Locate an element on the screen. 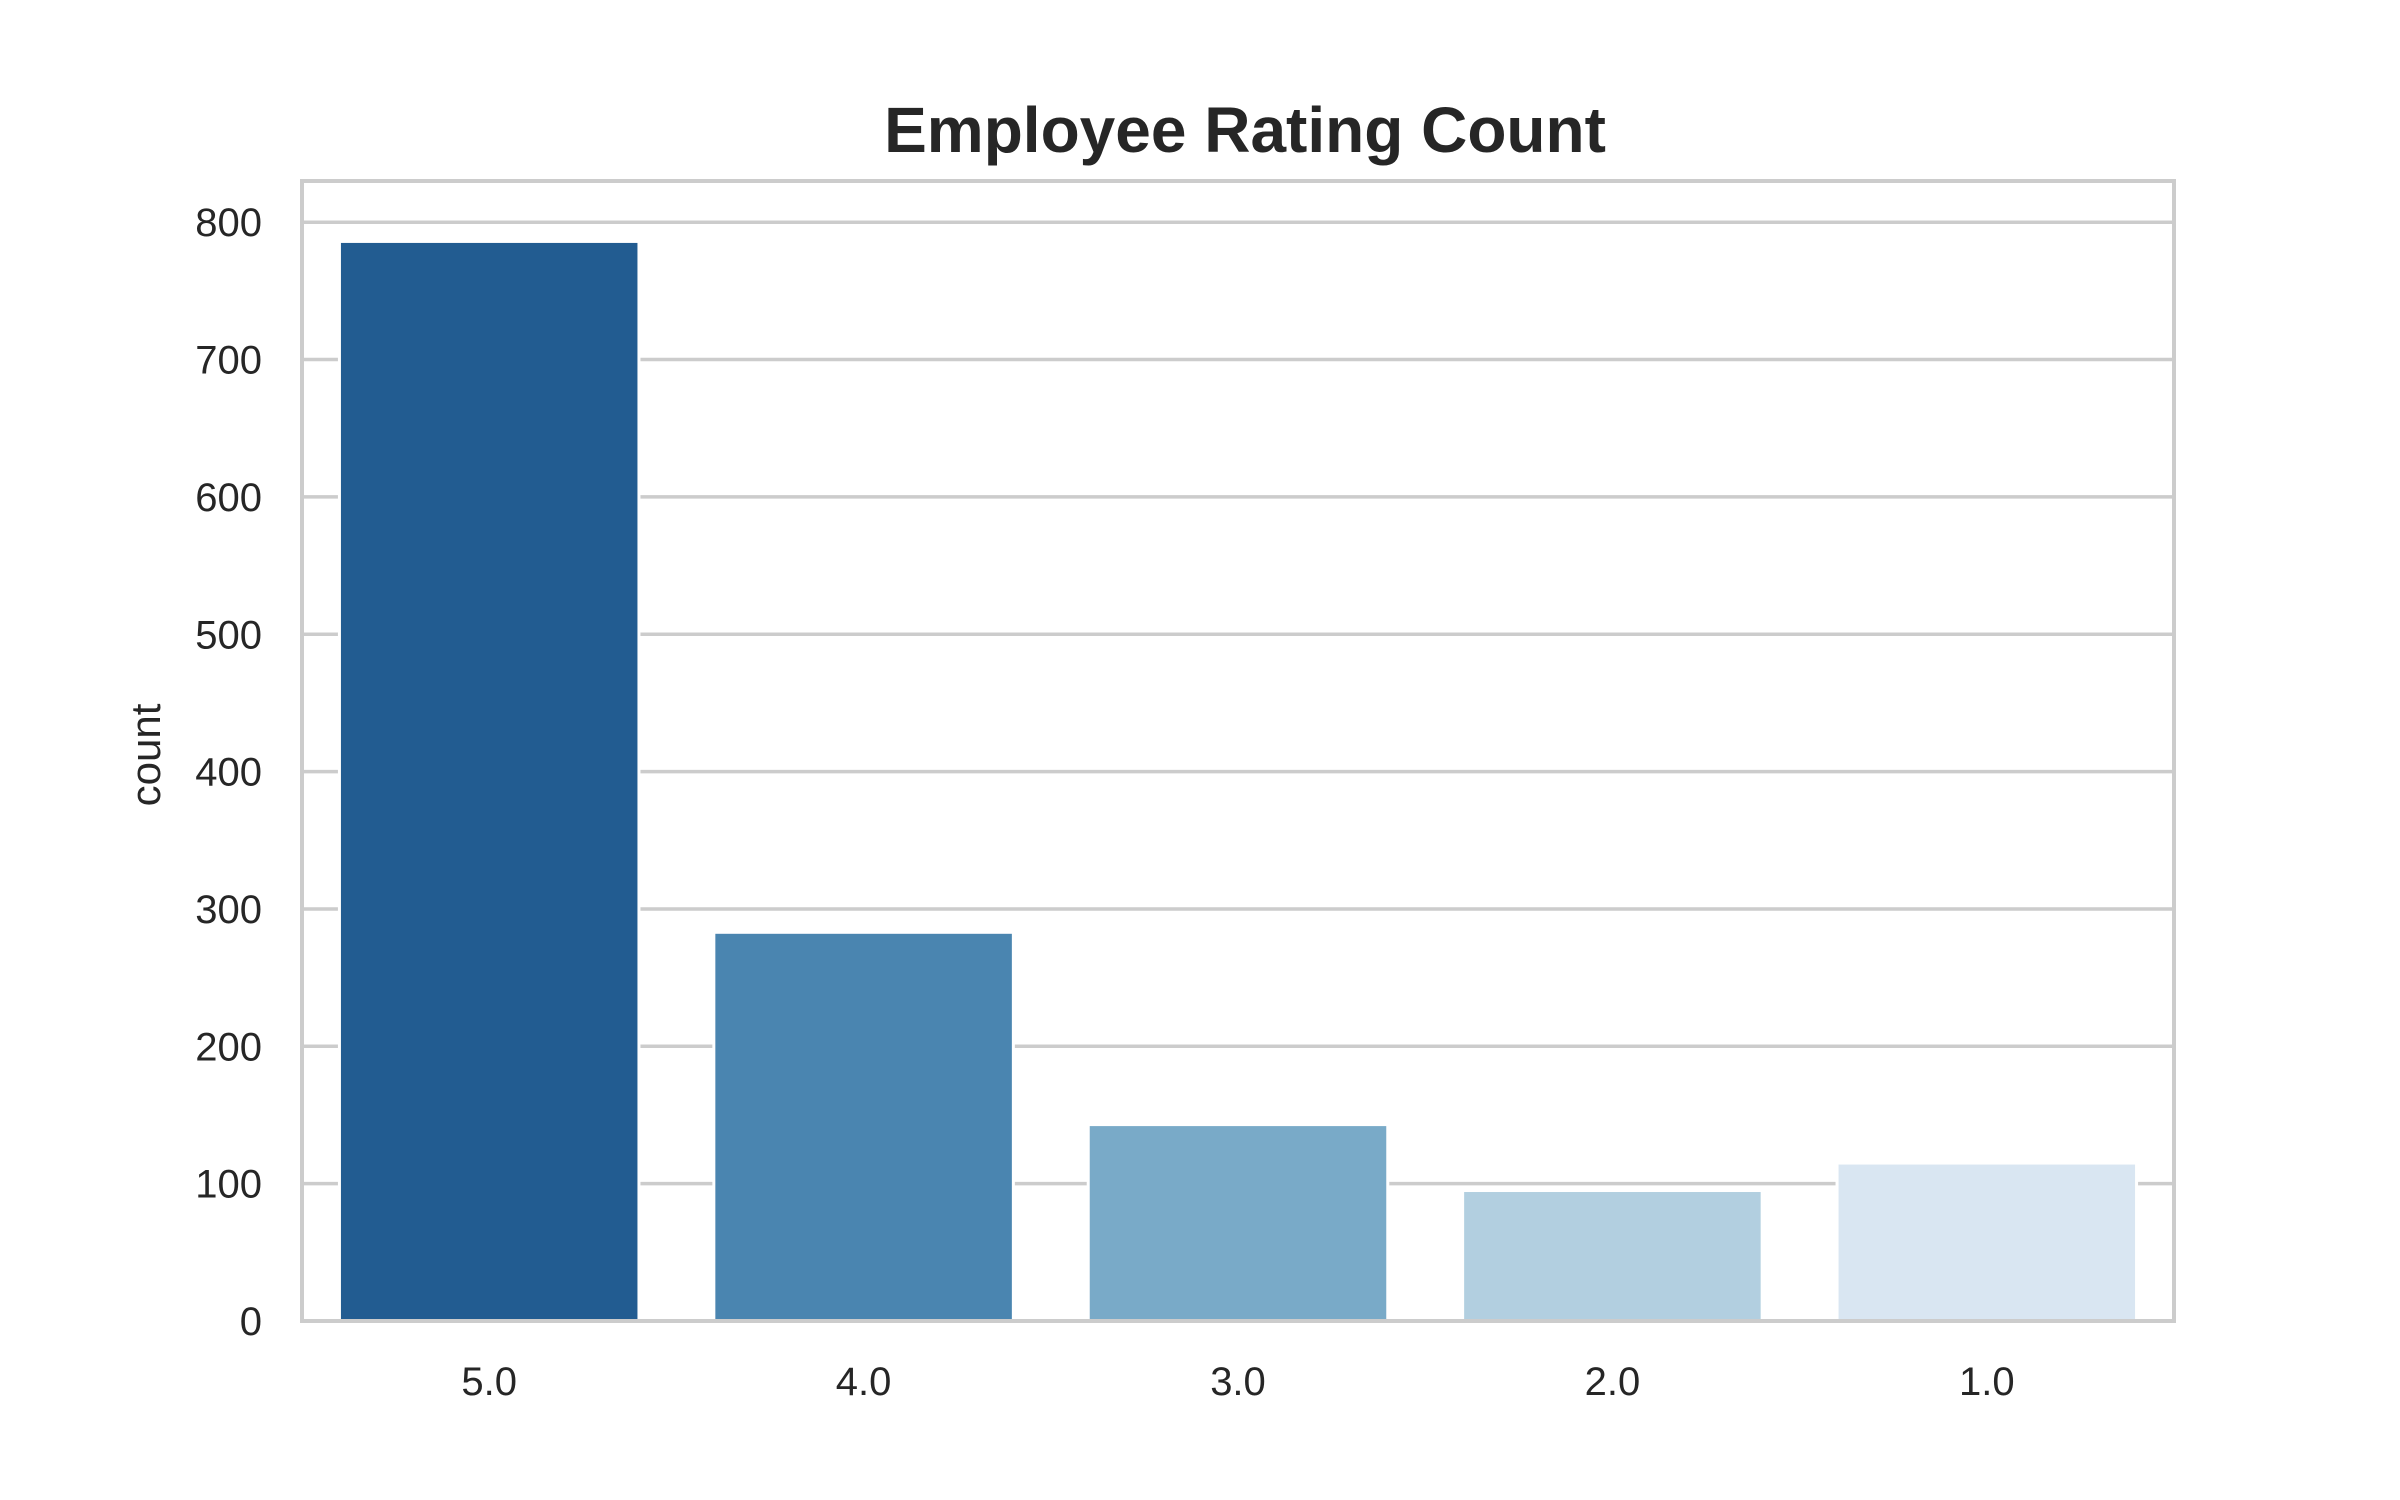 The width and height of the screenshot is (2400, 1500). y-tick-label: 600 is located at coordinates (228, 498).